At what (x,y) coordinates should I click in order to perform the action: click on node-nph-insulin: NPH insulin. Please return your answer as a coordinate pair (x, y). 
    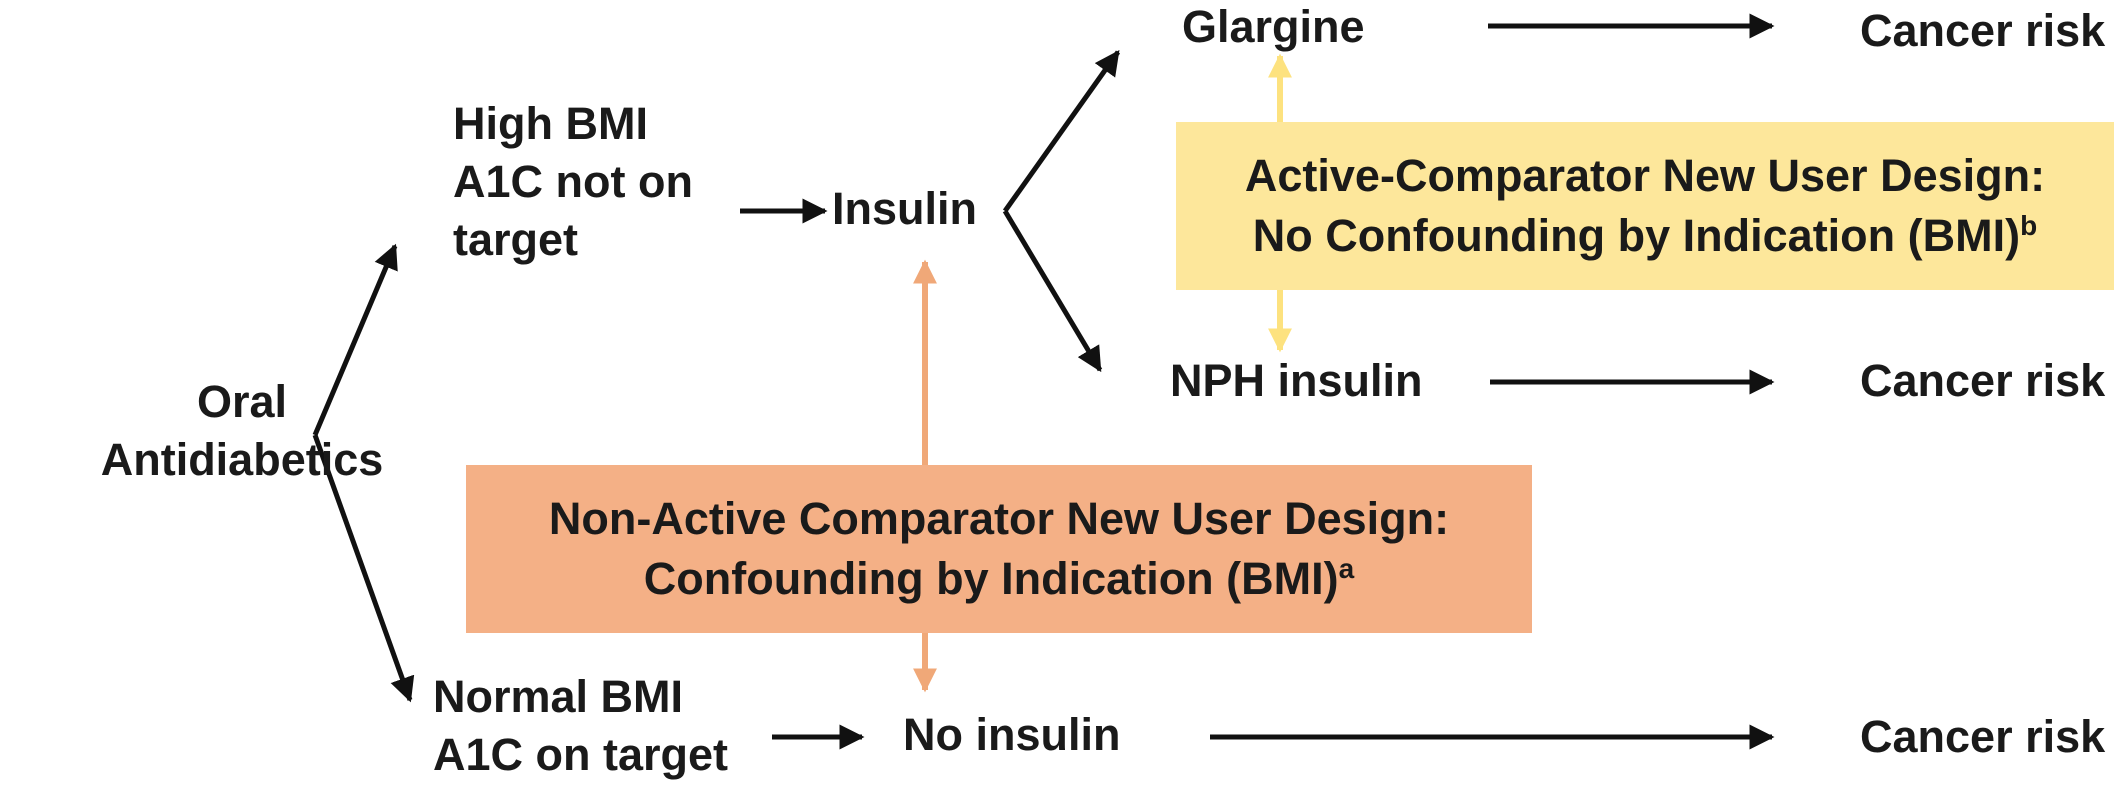
    Looking at the image, I should click on (1296, 380).